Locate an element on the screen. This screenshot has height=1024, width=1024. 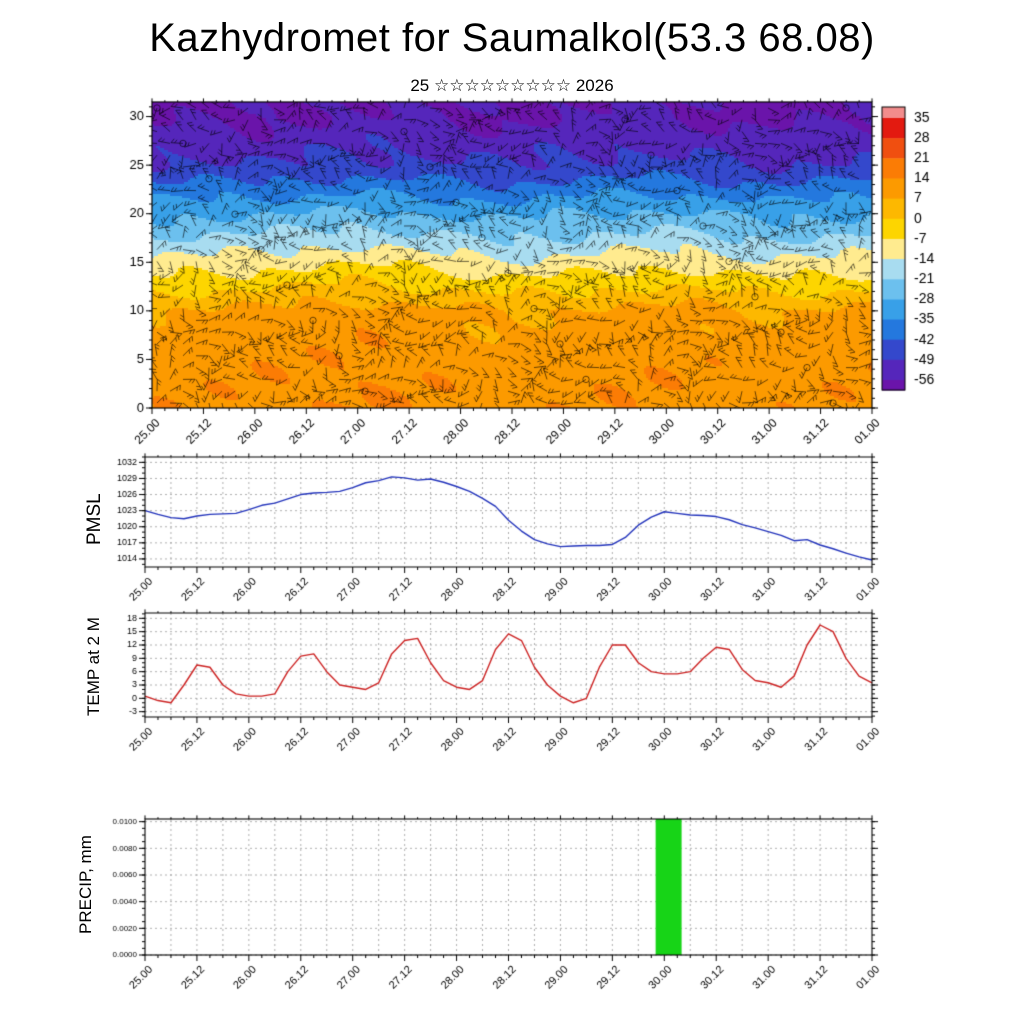
pmsl-axis-label: PMSL is located at coordinates (94, 519).